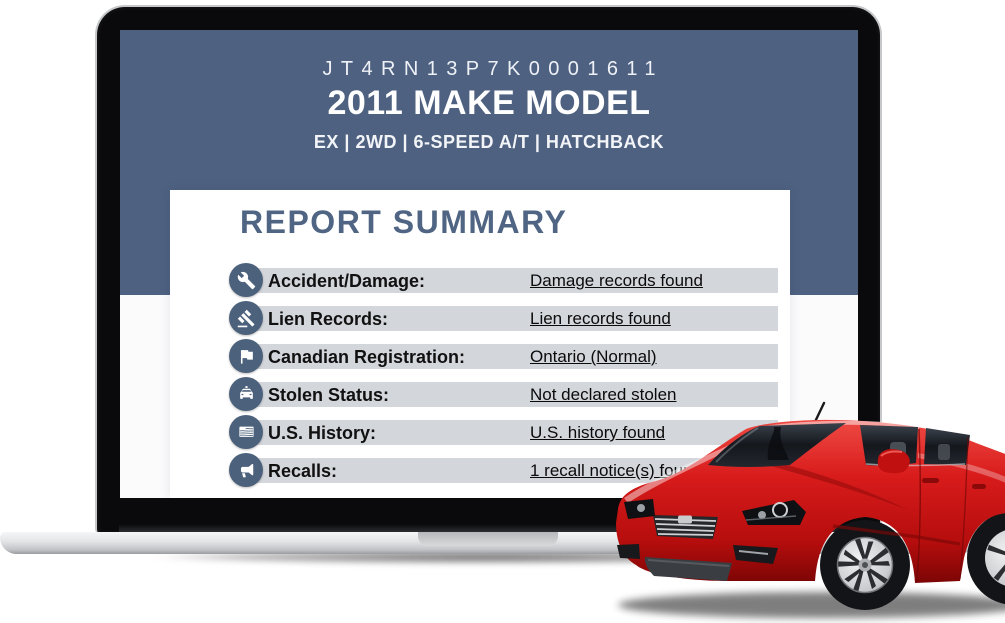 Image resolution: width=1005 pixels, height=623 pixels. Describe the element at coordinates (246, 394) in the screenshot. I see `police-car-icon` at that location.